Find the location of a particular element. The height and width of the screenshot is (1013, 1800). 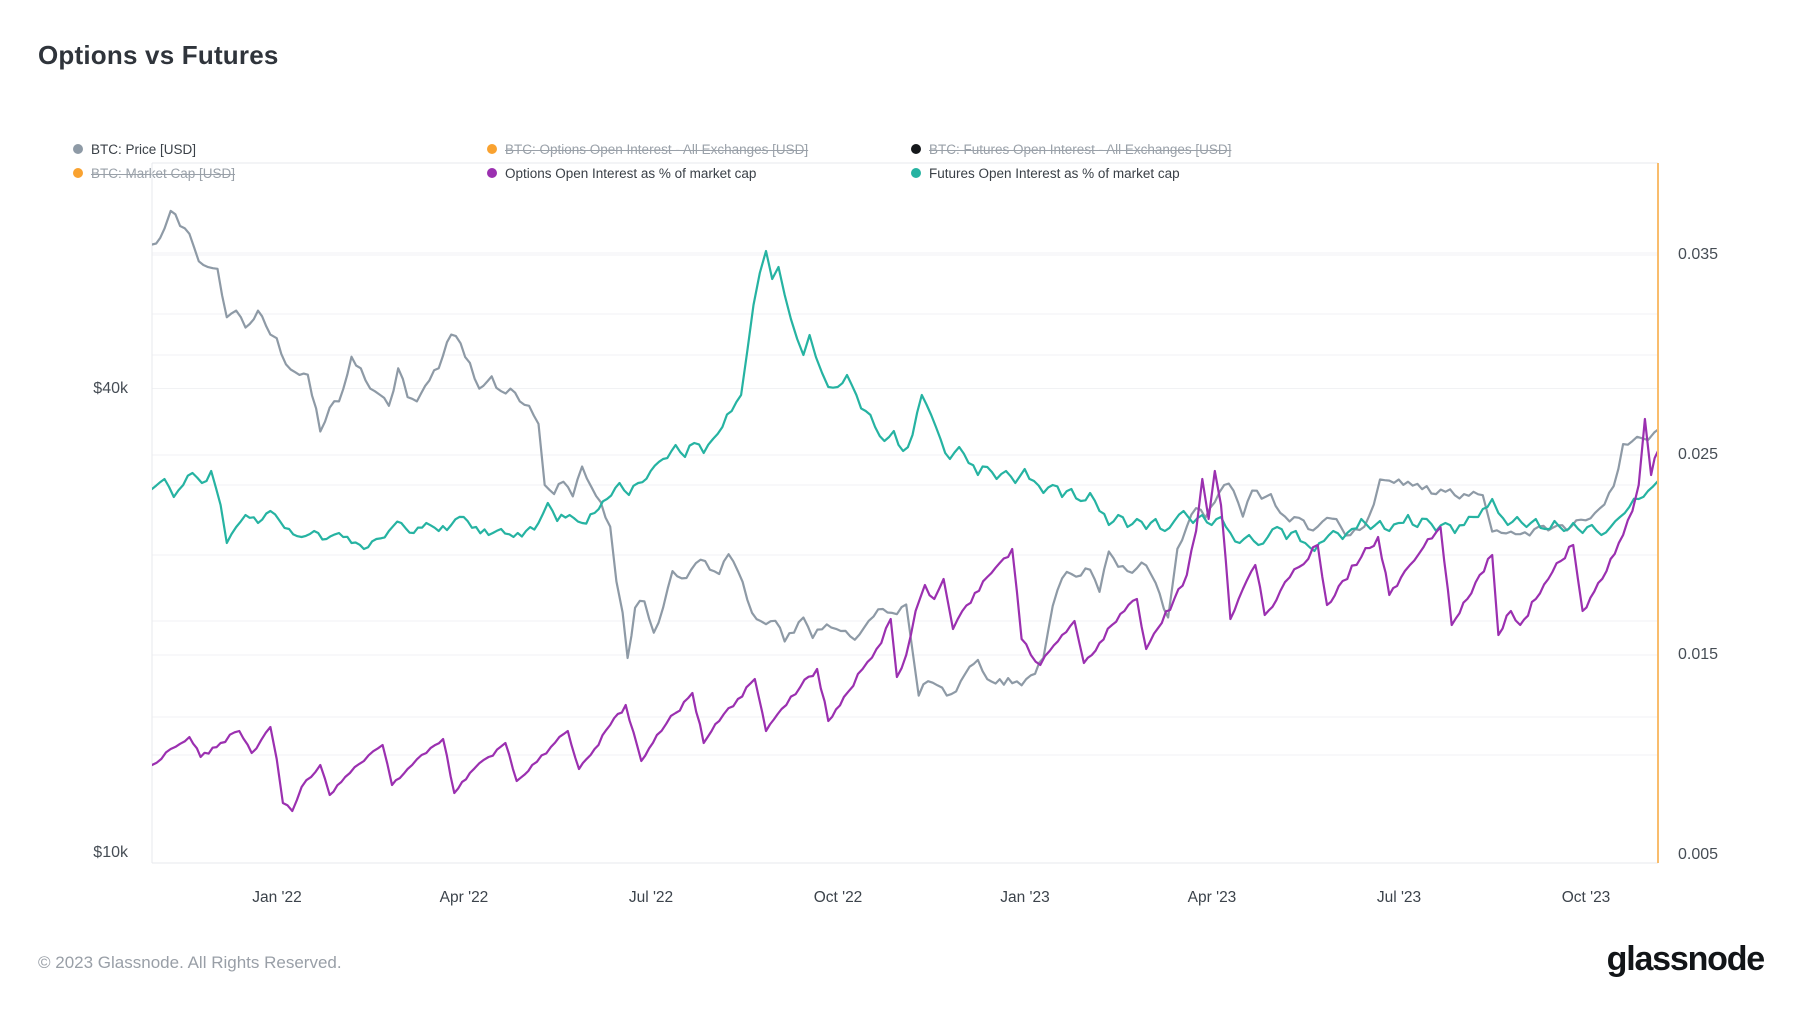

legend-item-btc-market-cap: BTC: Market Cap [USD] is located at coordinates (156, 173).